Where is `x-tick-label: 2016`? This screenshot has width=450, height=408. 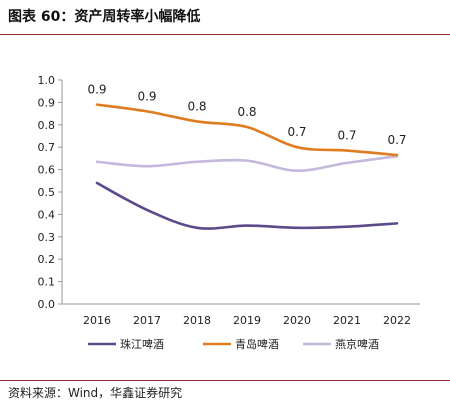 x-tick-label: 2016 is located at coordinates (97, 320).